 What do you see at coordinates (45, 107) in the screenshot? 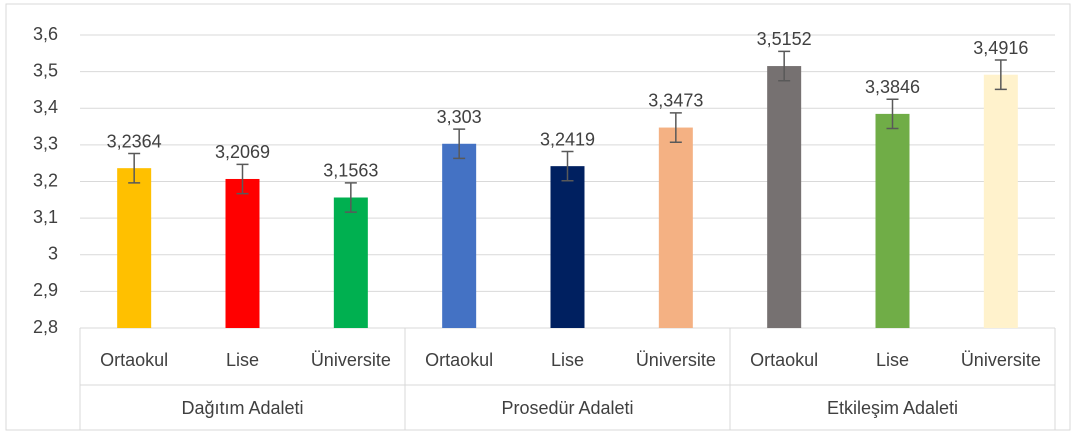
I see `y-tick-label: 3,4` at bounding box center [45, 107].